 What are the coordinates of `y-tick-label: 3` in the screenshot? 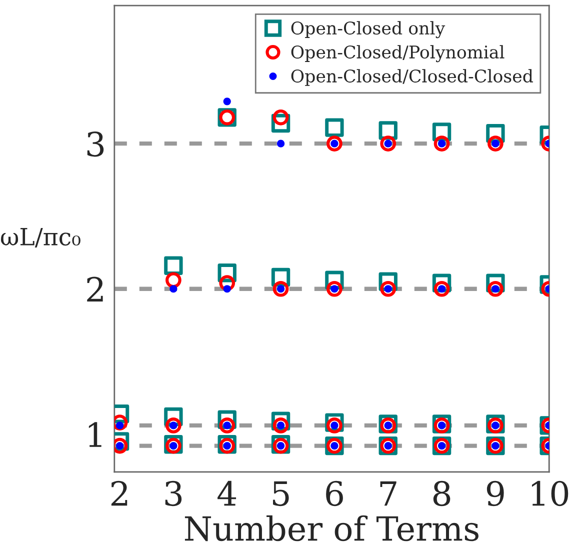 It's located at (95, 144).